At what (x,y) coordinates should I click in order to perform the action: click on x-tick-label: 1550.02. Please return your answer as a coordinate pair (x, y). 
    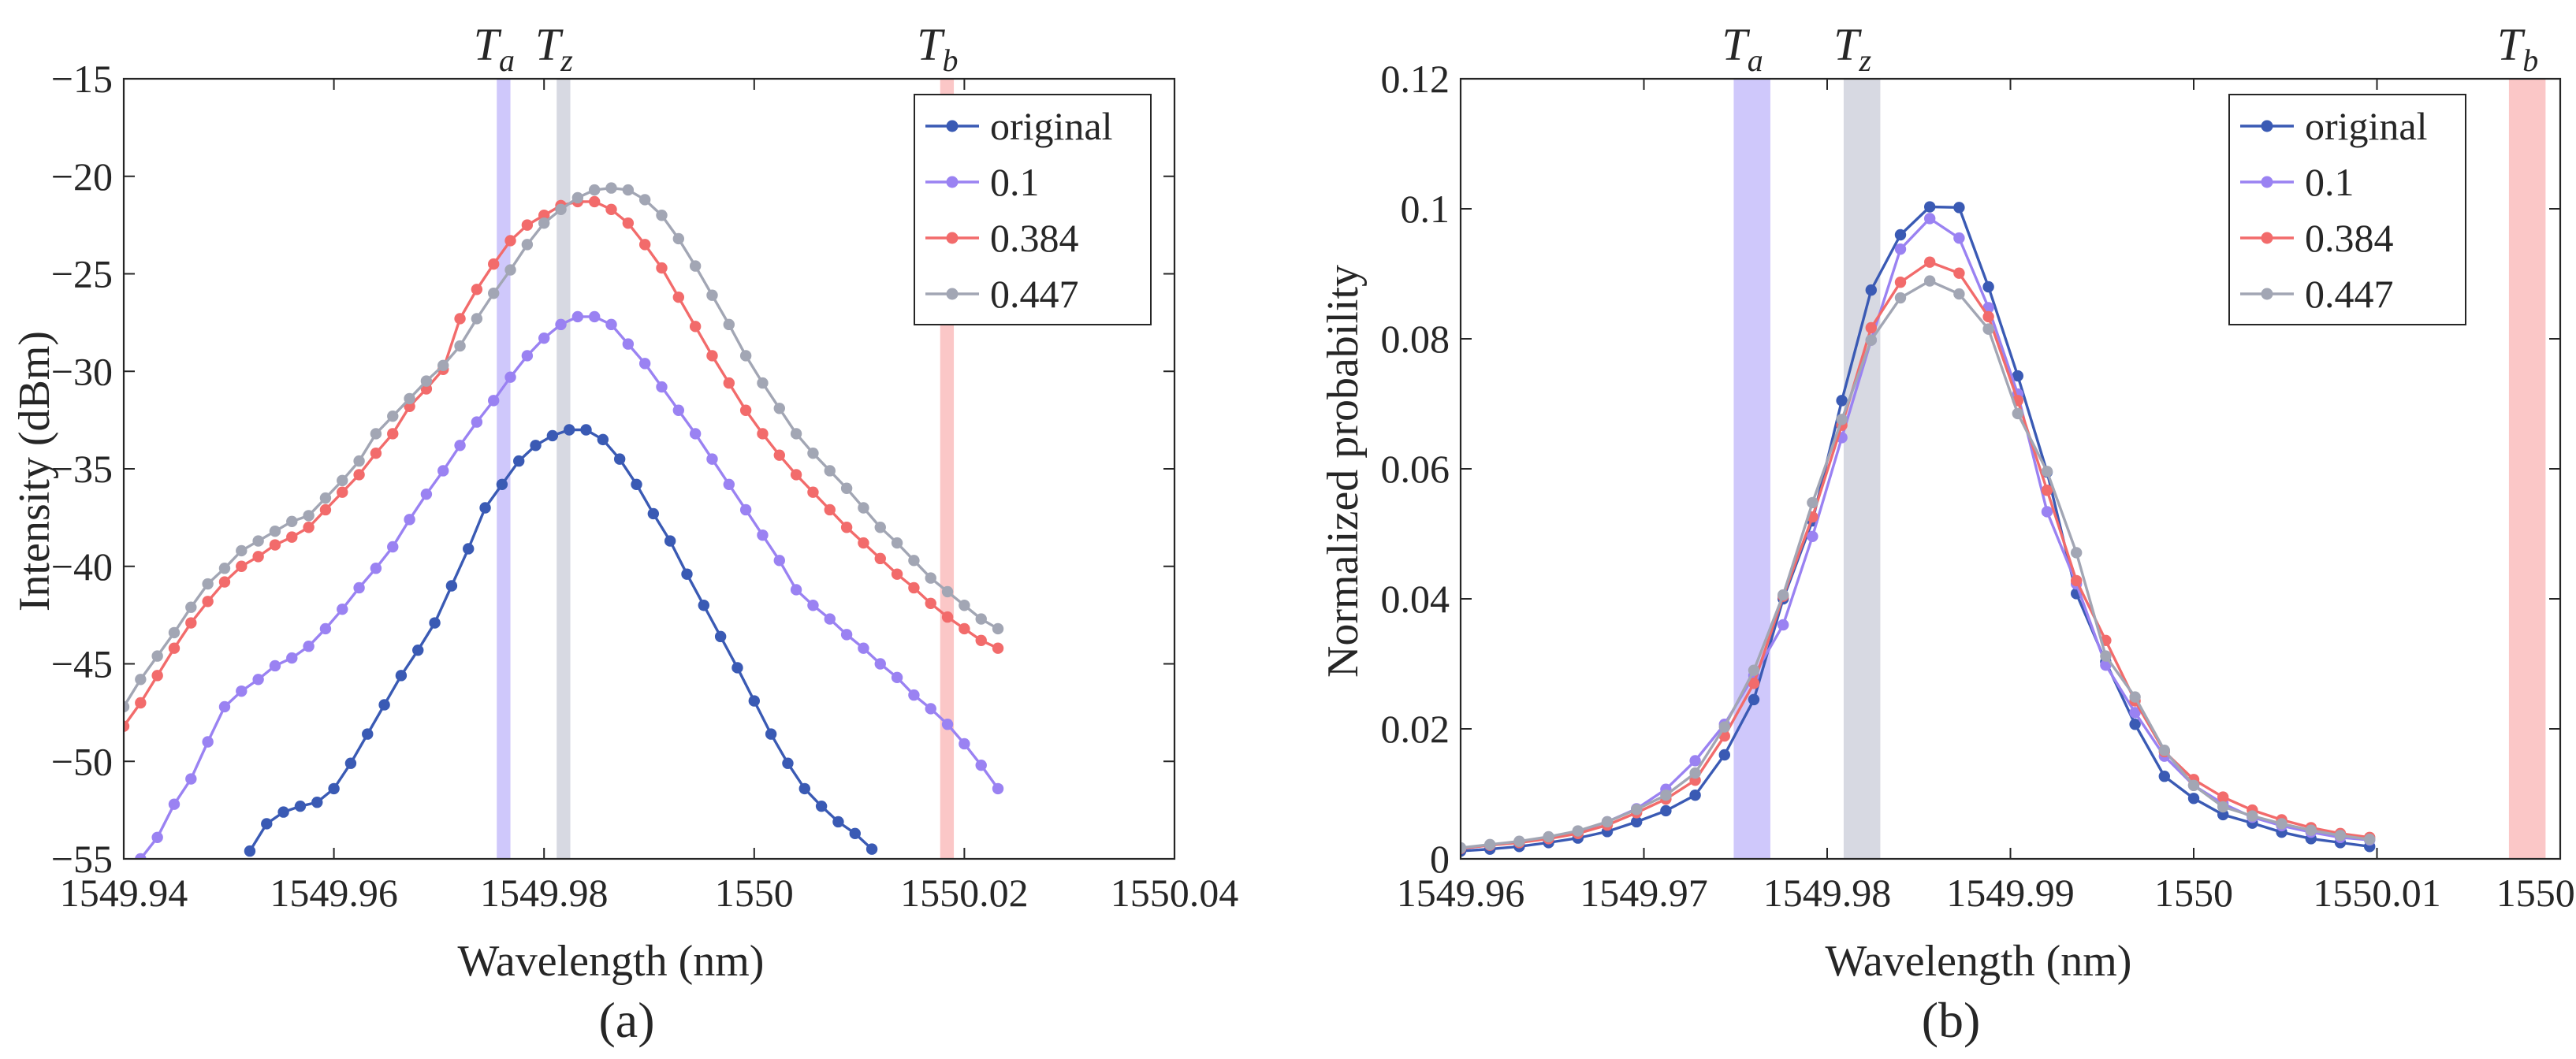
    Looking at the image, I should click on (964, 893).